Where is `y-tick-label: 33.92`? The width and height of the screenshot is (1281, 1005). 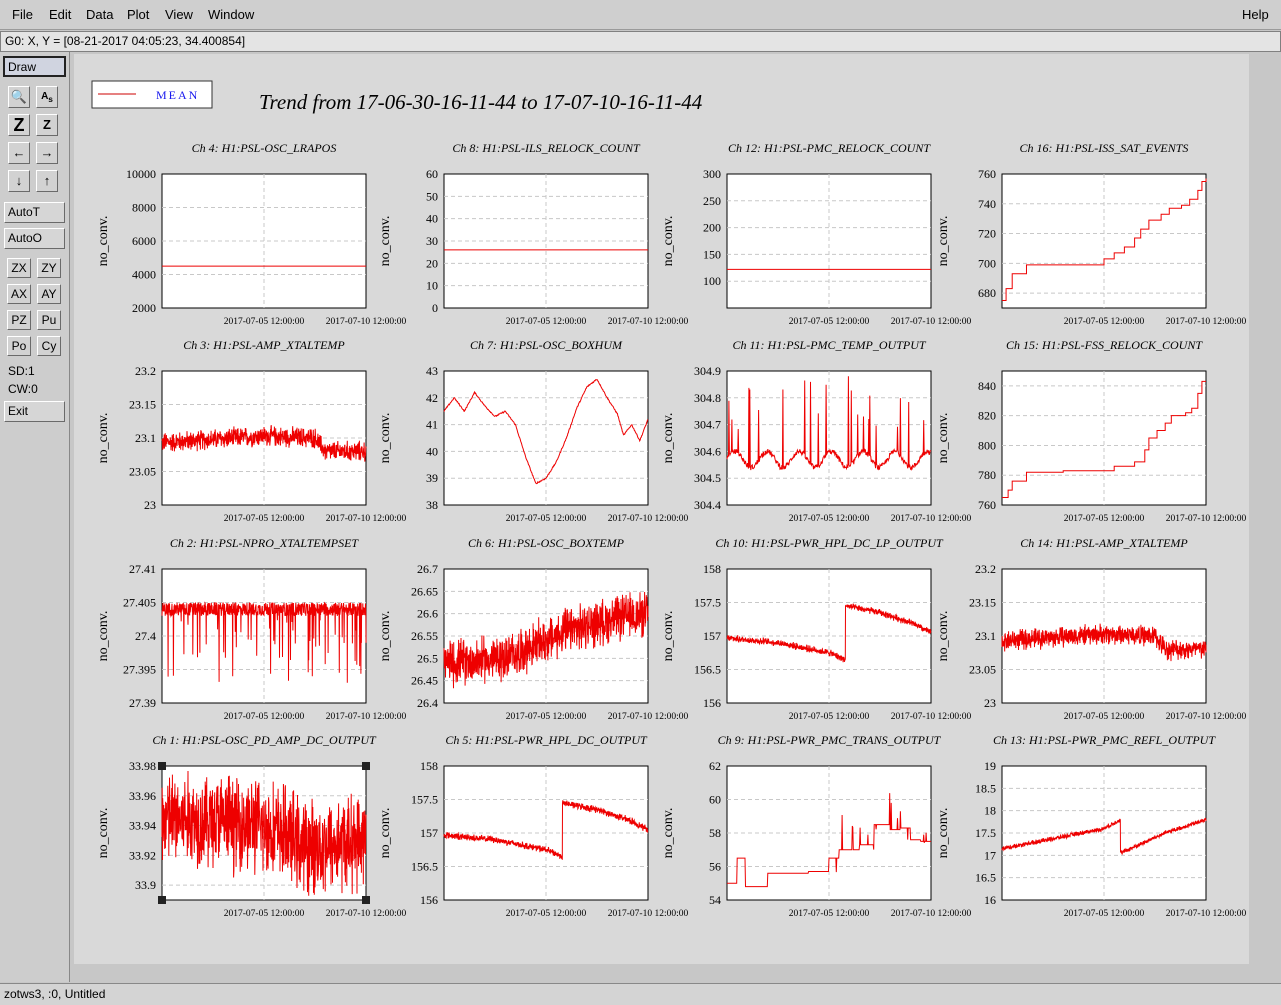
y-tick-label: 33.92 is located at coordinates (142, 855).